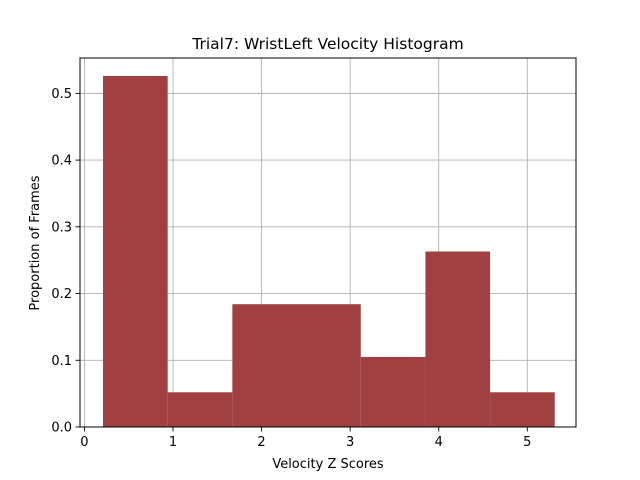  I want to click on y-tick-label: 0.4, so click(61, 161).